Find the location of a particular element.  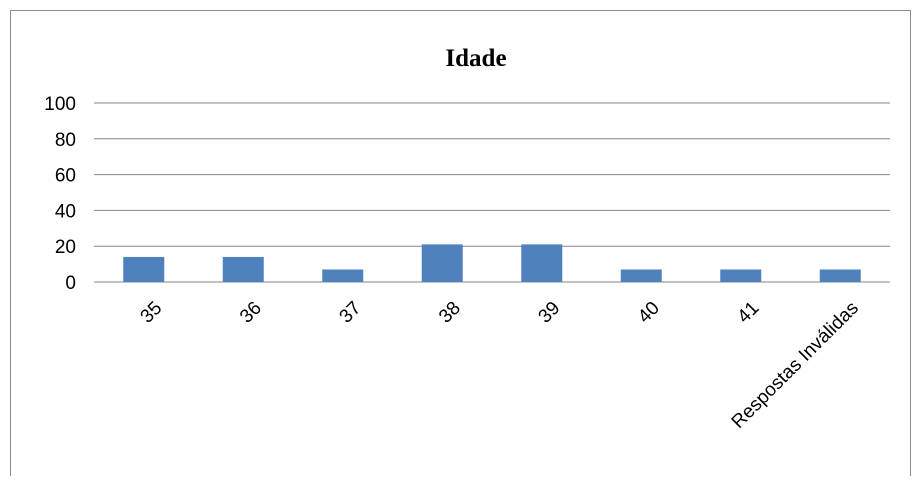

y-tick-label: 100 is located at coordinates (60, 104).